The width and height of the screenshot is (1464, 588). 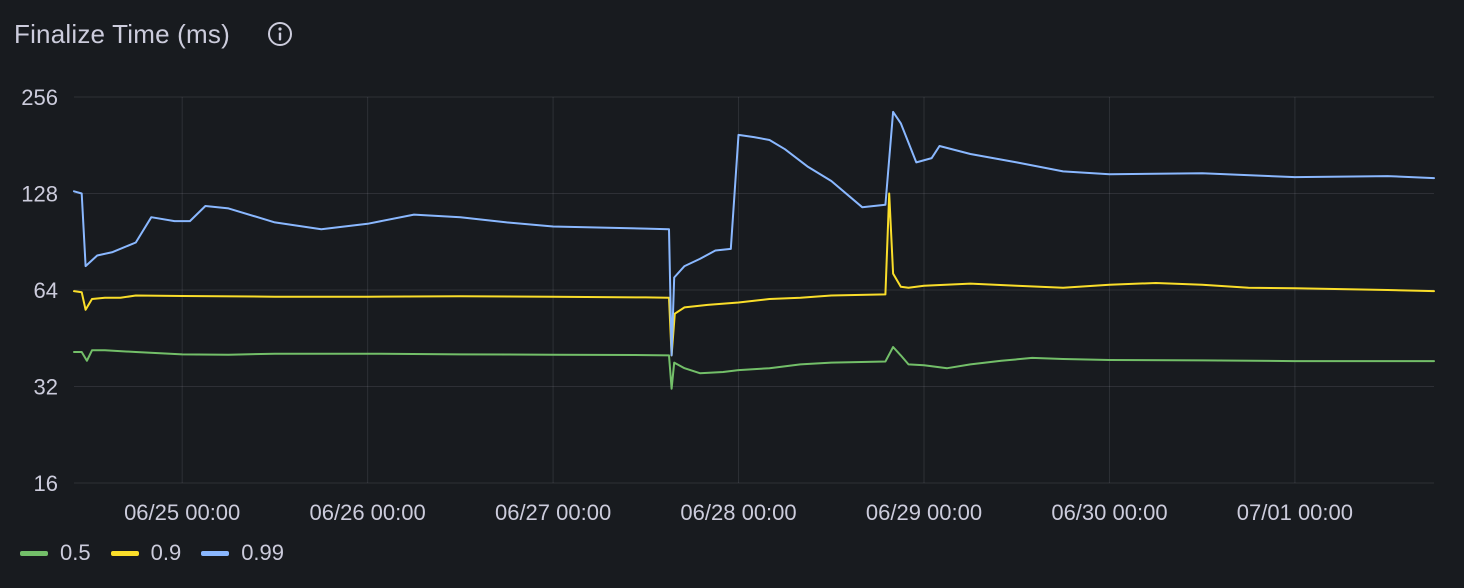 I want to click on y-tick-label: 32, so click(x=46, y=387).